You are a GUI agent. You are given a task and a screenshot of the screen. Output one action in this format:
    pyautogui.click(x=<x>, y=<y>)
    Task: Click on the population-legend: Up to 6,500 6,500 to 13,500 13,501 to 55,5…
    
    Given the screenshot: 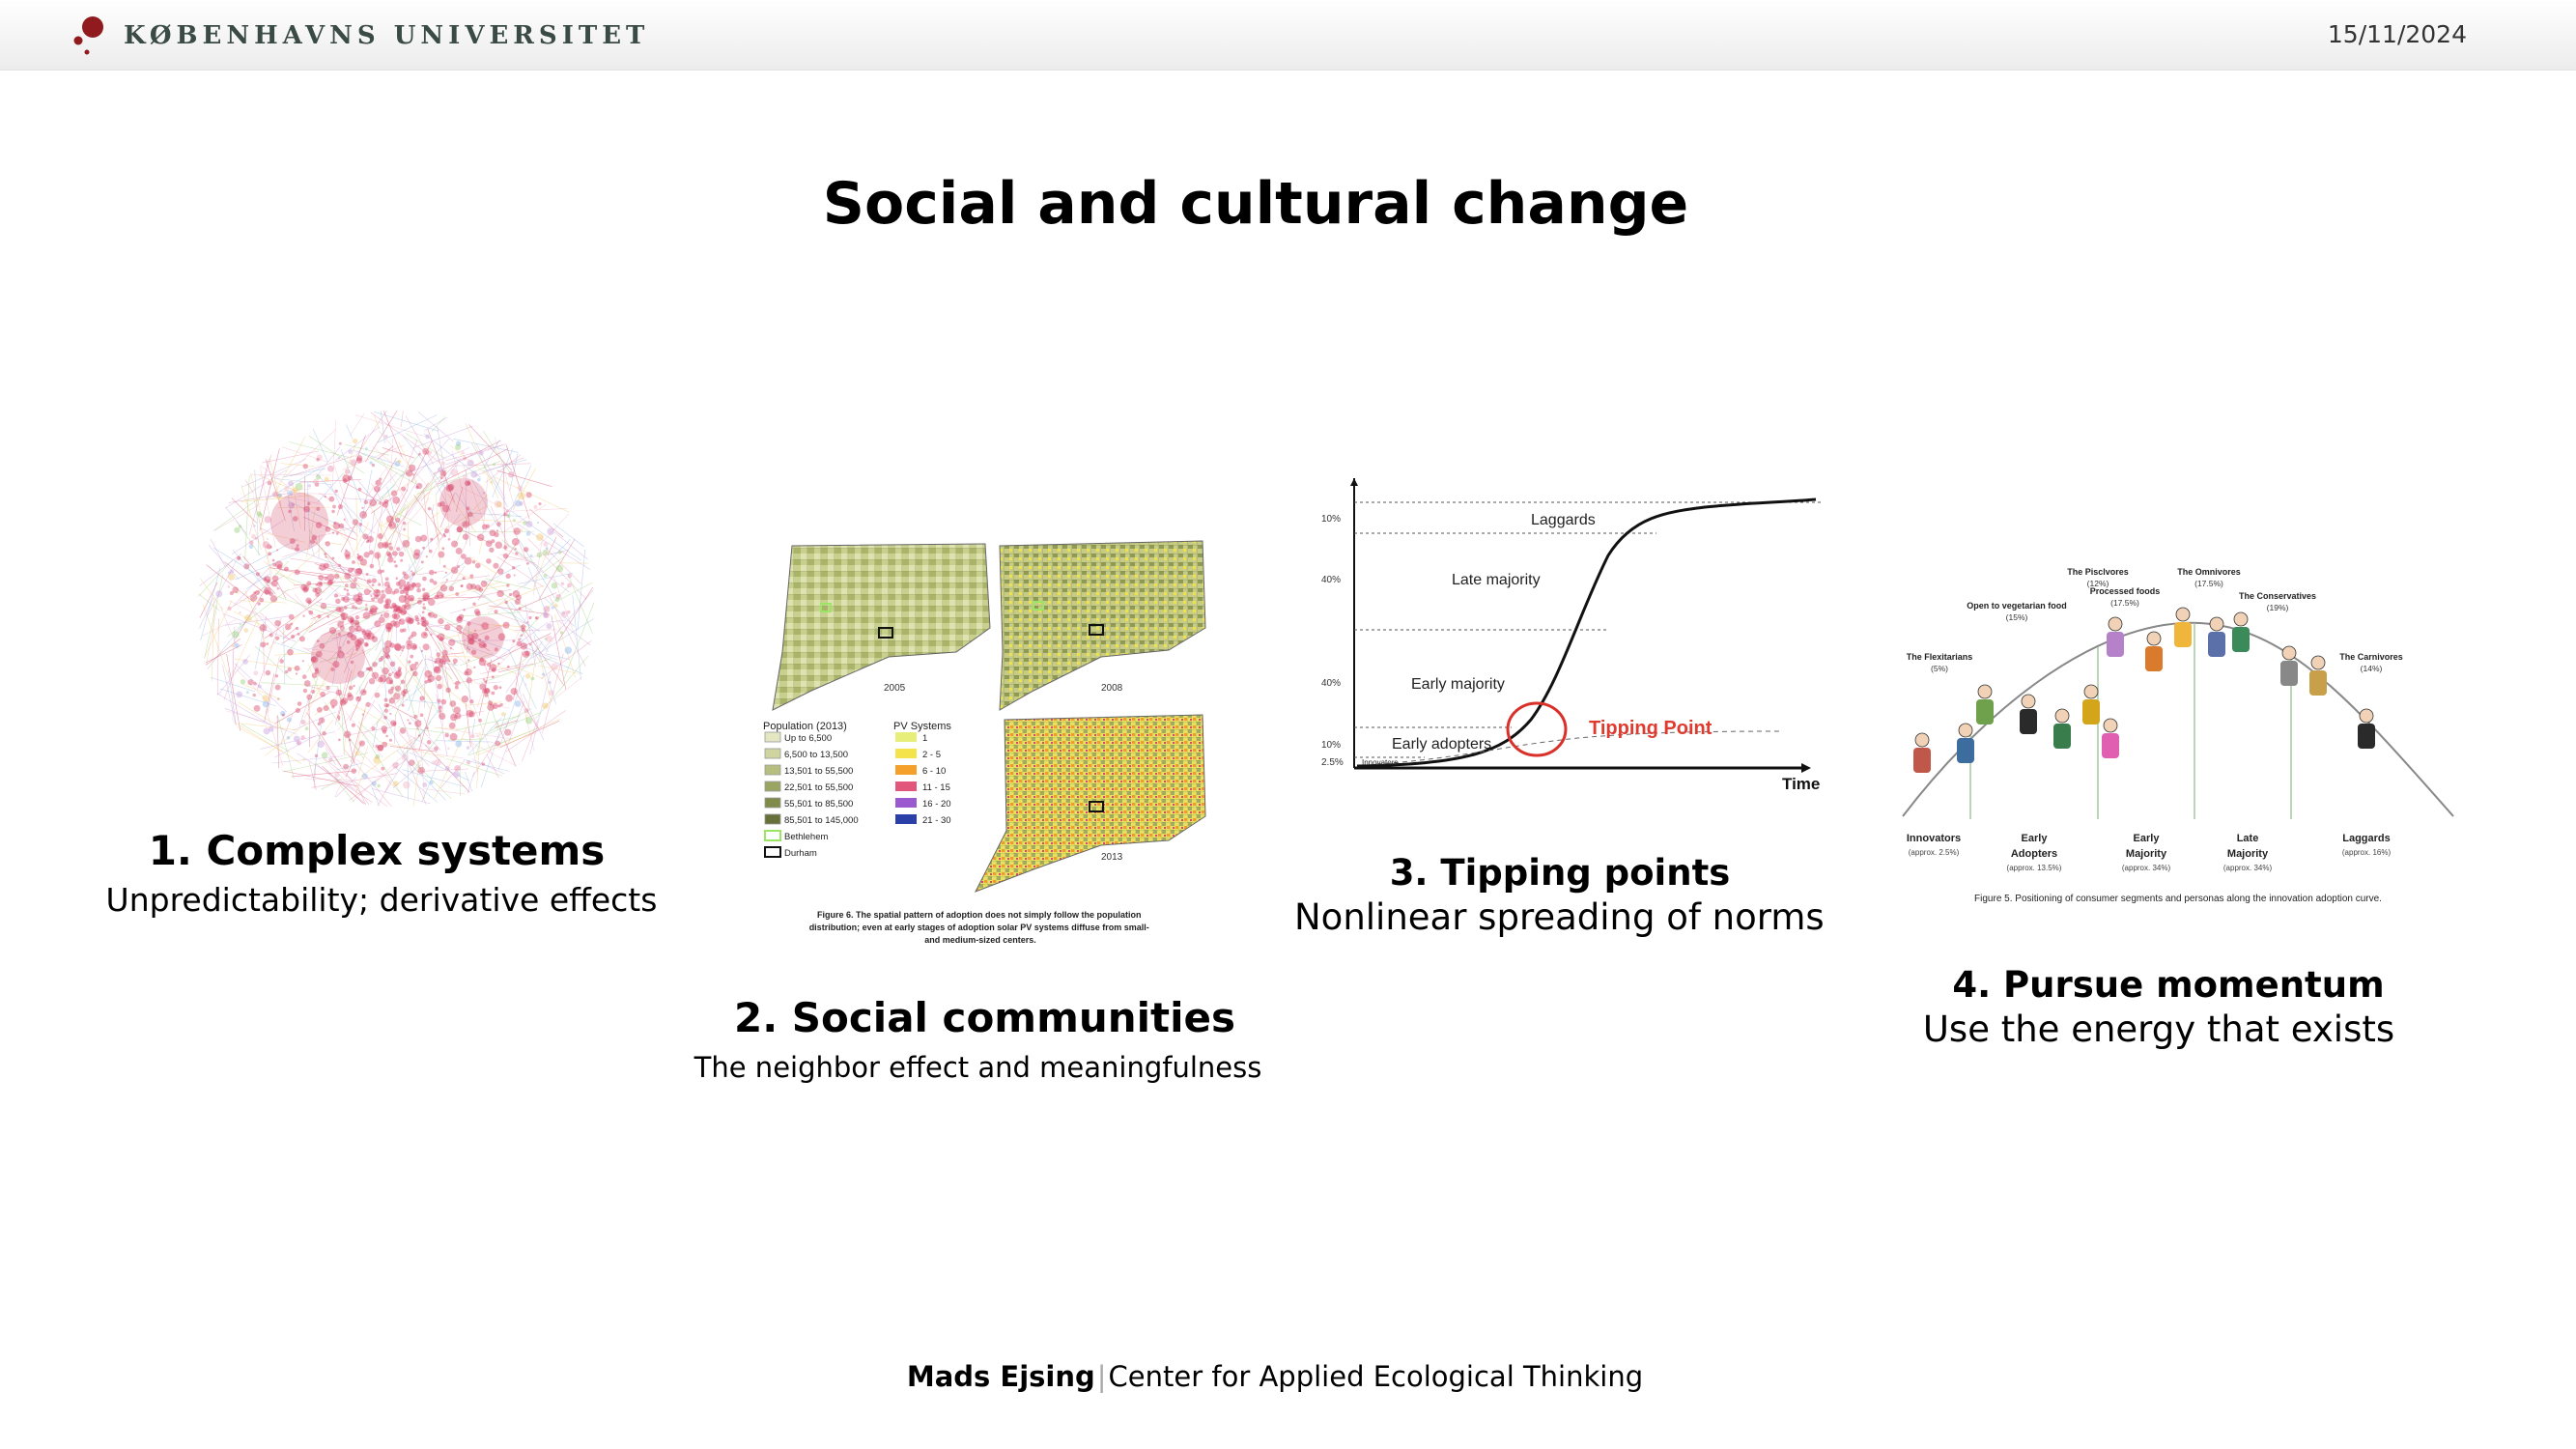 What is the action you would take?
    pyautogui.click(x=811, y=795)
    